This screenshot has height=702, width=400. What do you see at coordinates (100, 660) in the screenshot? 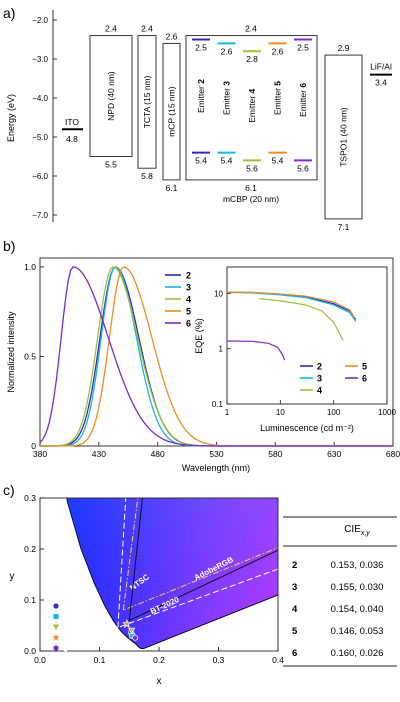
I see `cie-x-tick-label: 0.1` at bounding box center [100, 660].